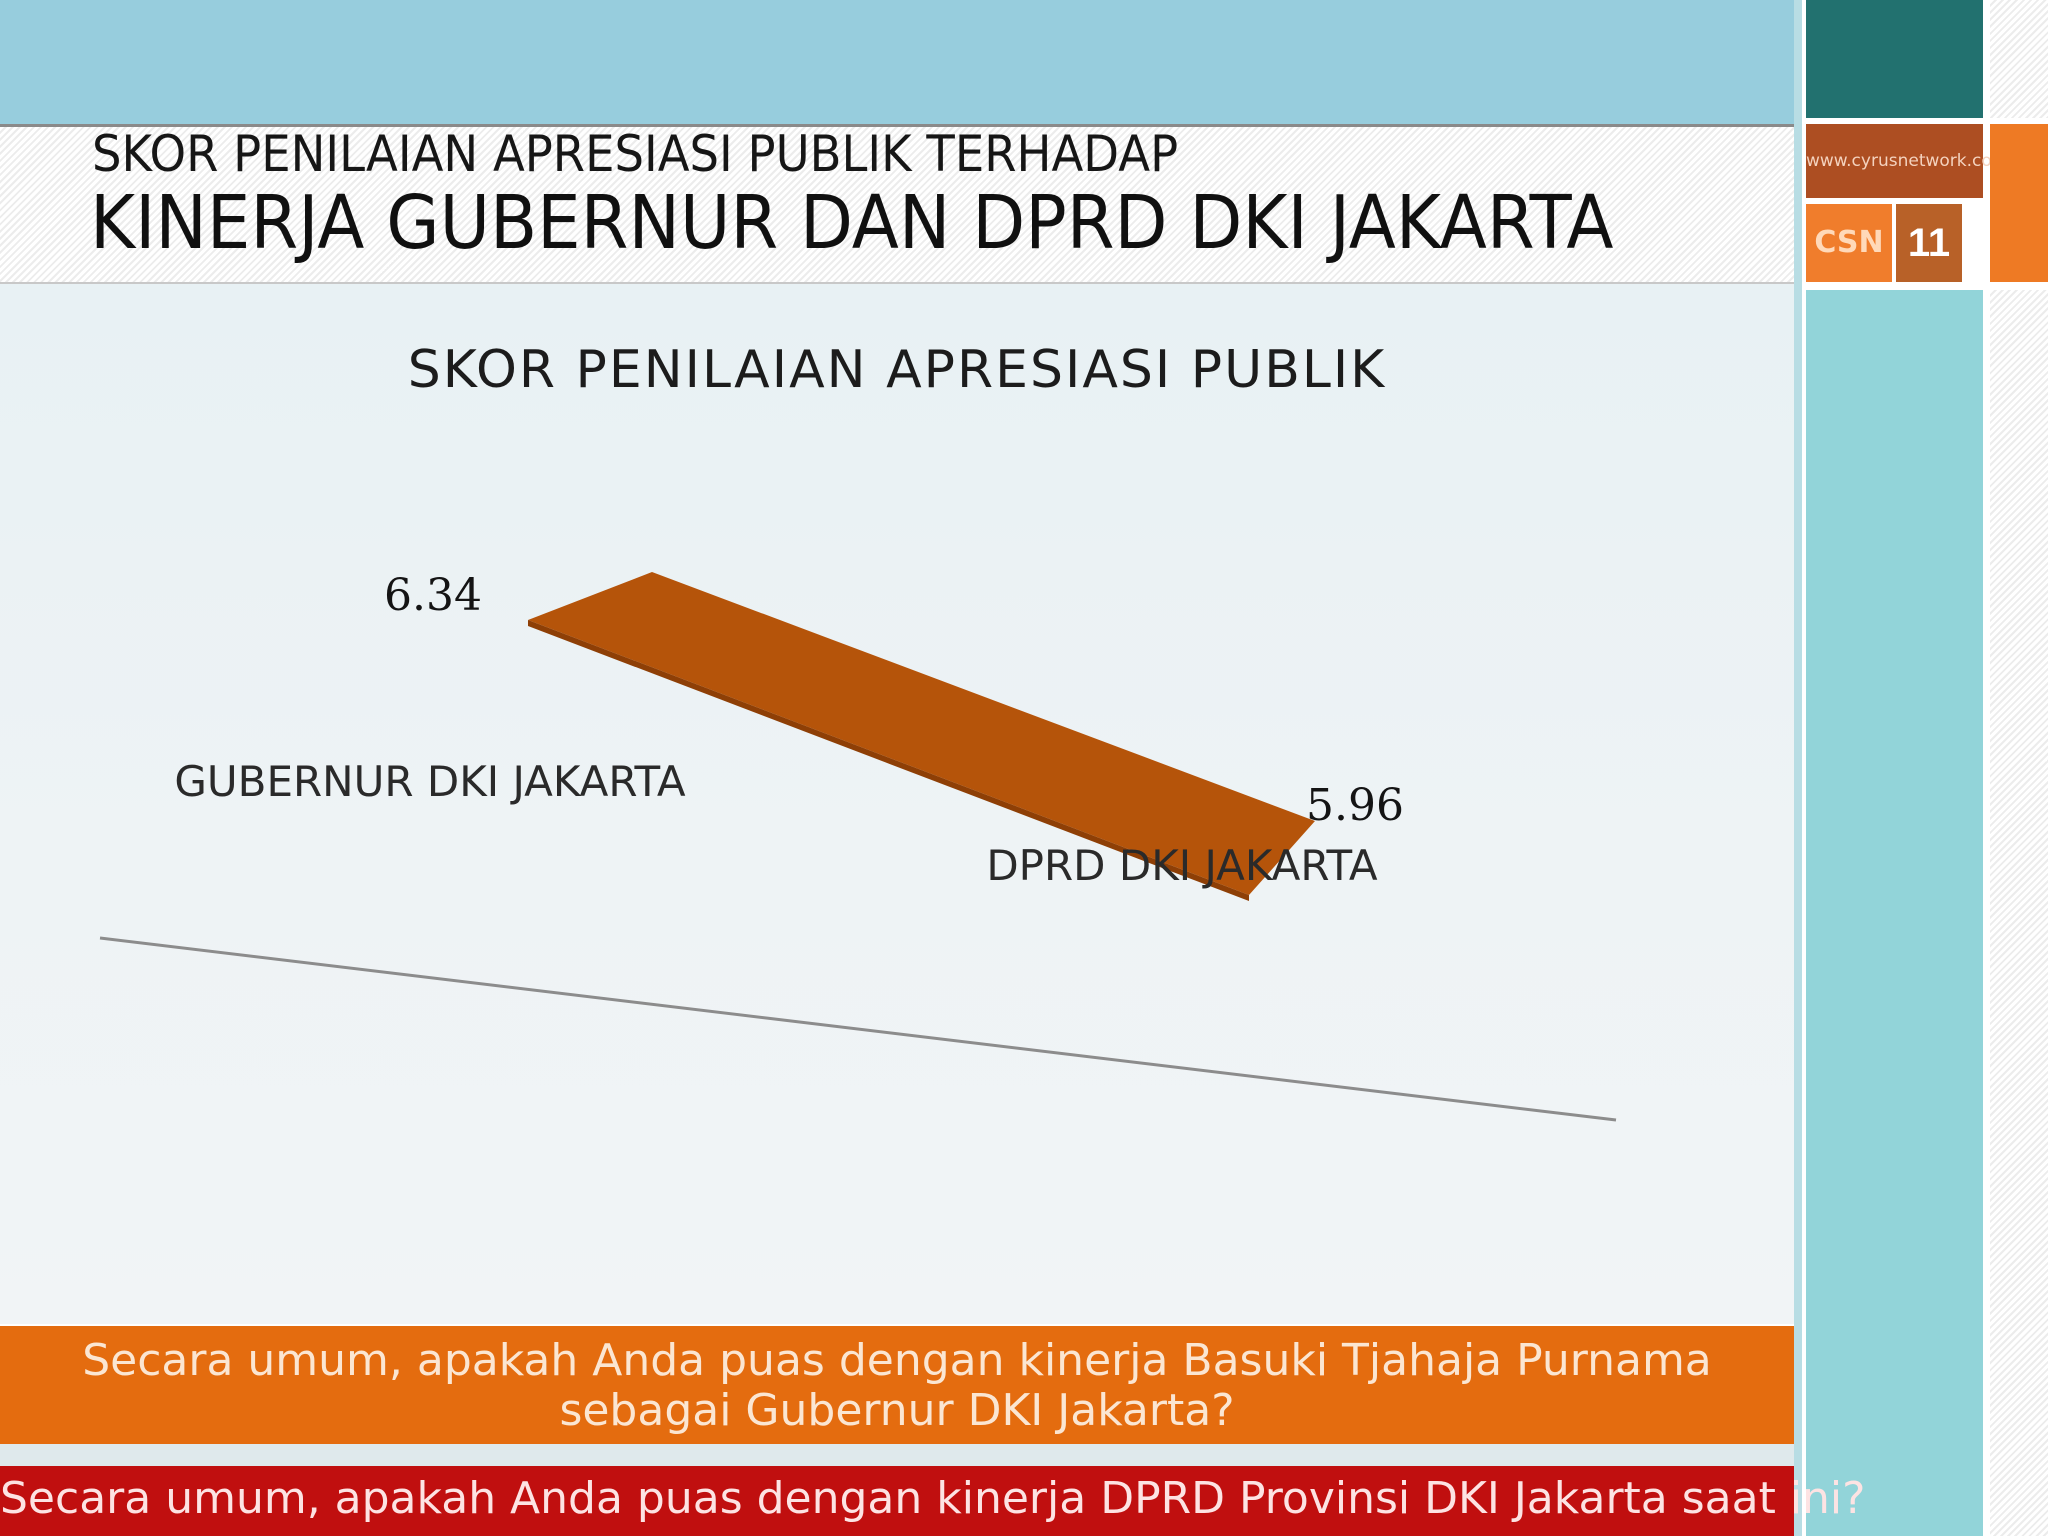 This screenshot has height=1536, width=2048. Describe the element at coordinates (1894, 59) in the screenshot. I see `sidebar-teal-block` at that location.